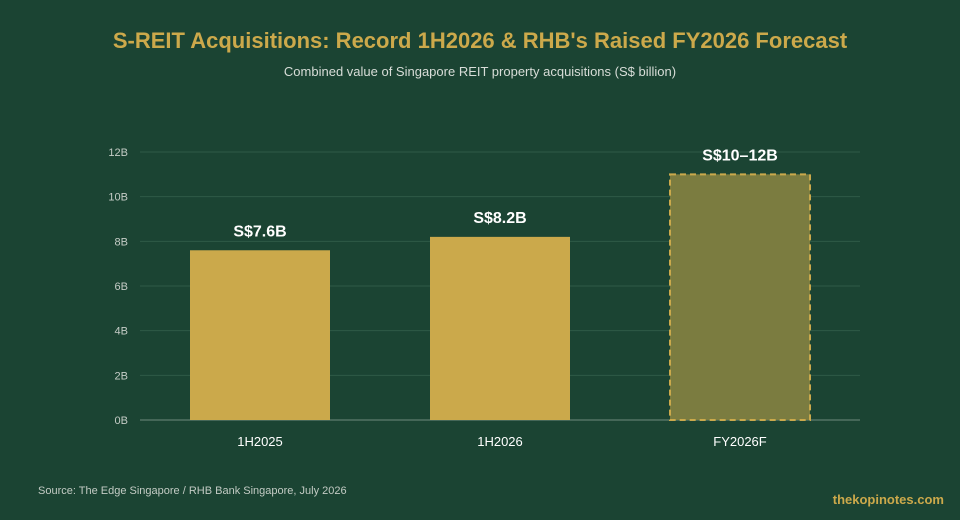 The image size is (960, 520). What do you see at coordinates (499, 218) in the screenshot?
I see `data-label: S$8.2B` at bounding box center [499, 218].